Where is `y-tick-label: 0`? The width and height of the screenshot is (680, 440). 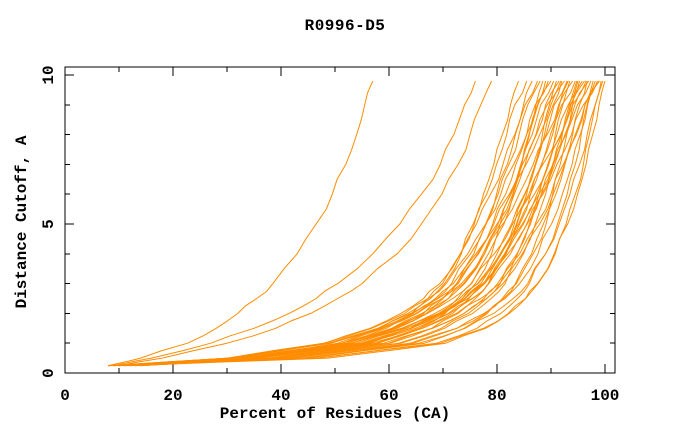 y-tick-label: 0 is located at coordinates (49, 373).